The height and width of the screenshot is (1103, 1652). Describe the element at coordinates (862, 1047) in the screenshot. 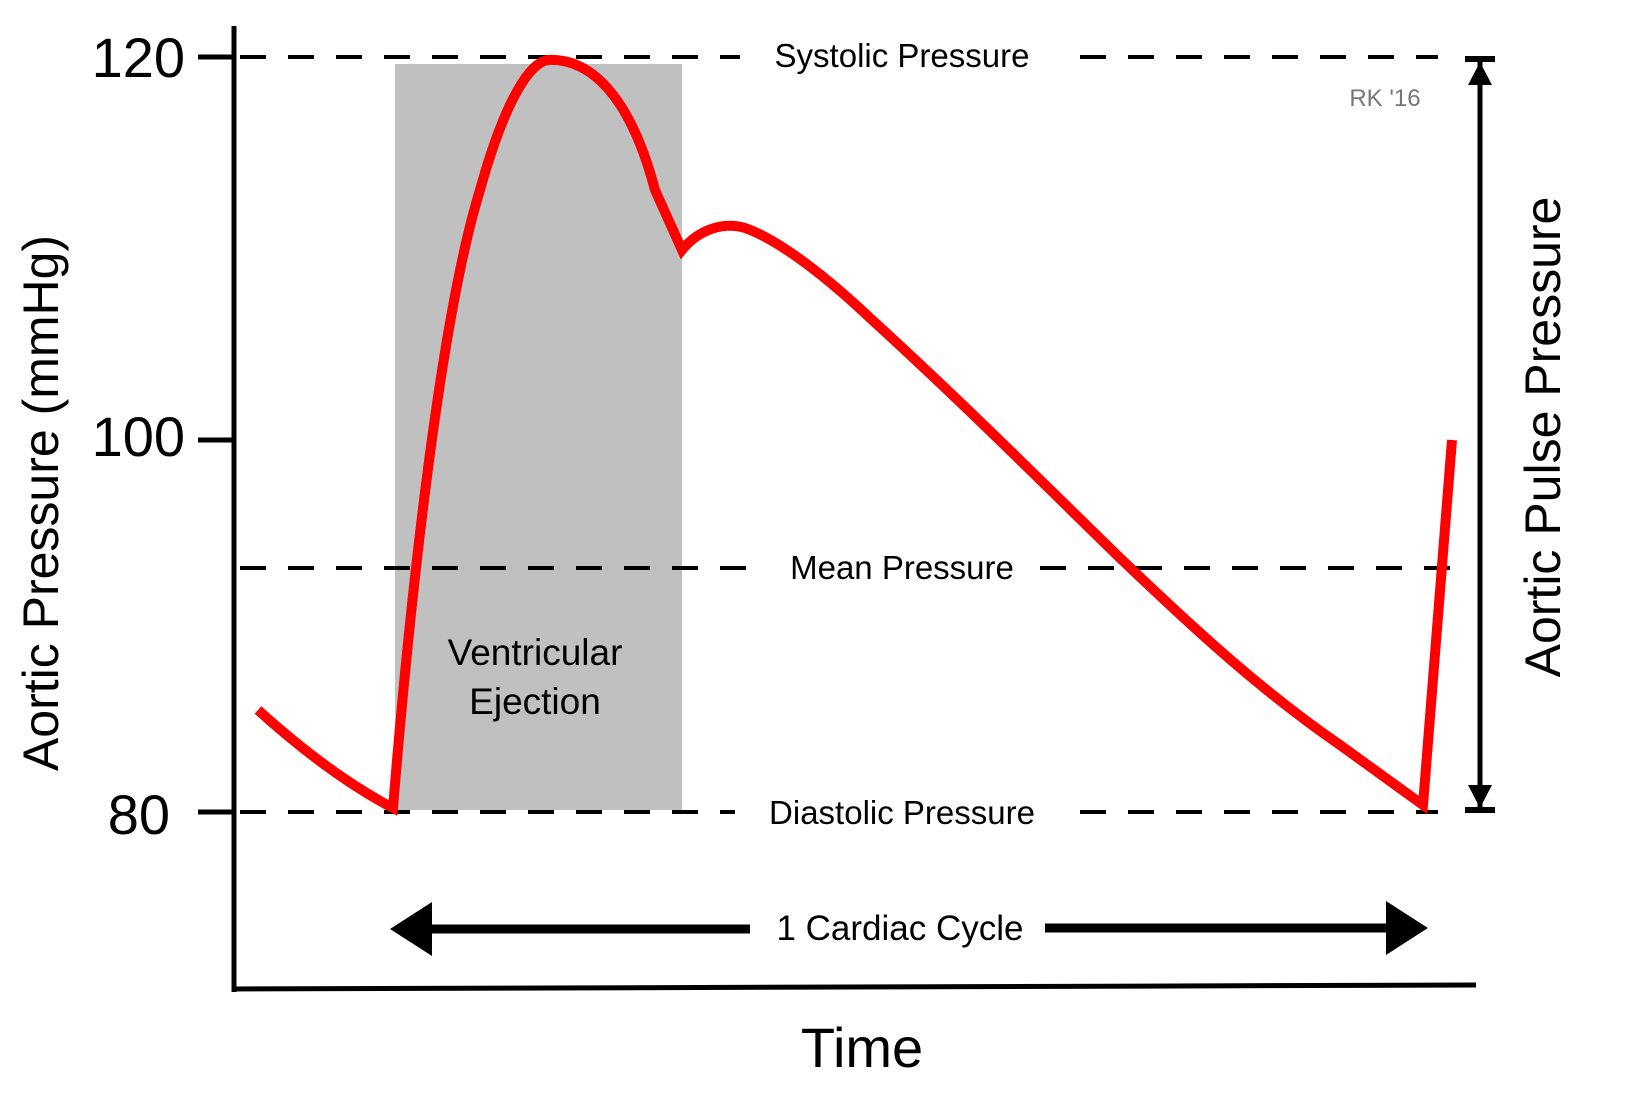

I see `x-axis-title: Time` at that location.